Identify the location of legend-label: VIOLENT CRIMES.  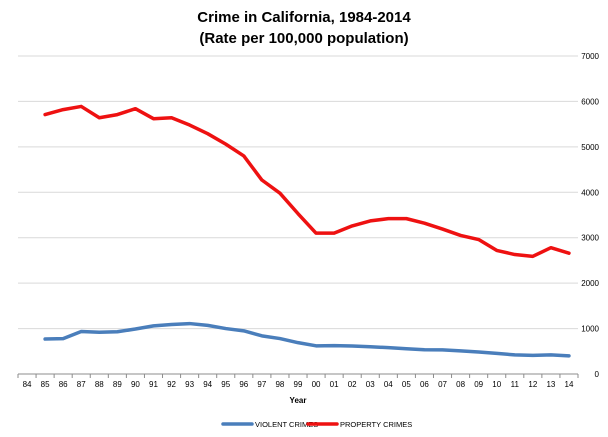
(286, 424).